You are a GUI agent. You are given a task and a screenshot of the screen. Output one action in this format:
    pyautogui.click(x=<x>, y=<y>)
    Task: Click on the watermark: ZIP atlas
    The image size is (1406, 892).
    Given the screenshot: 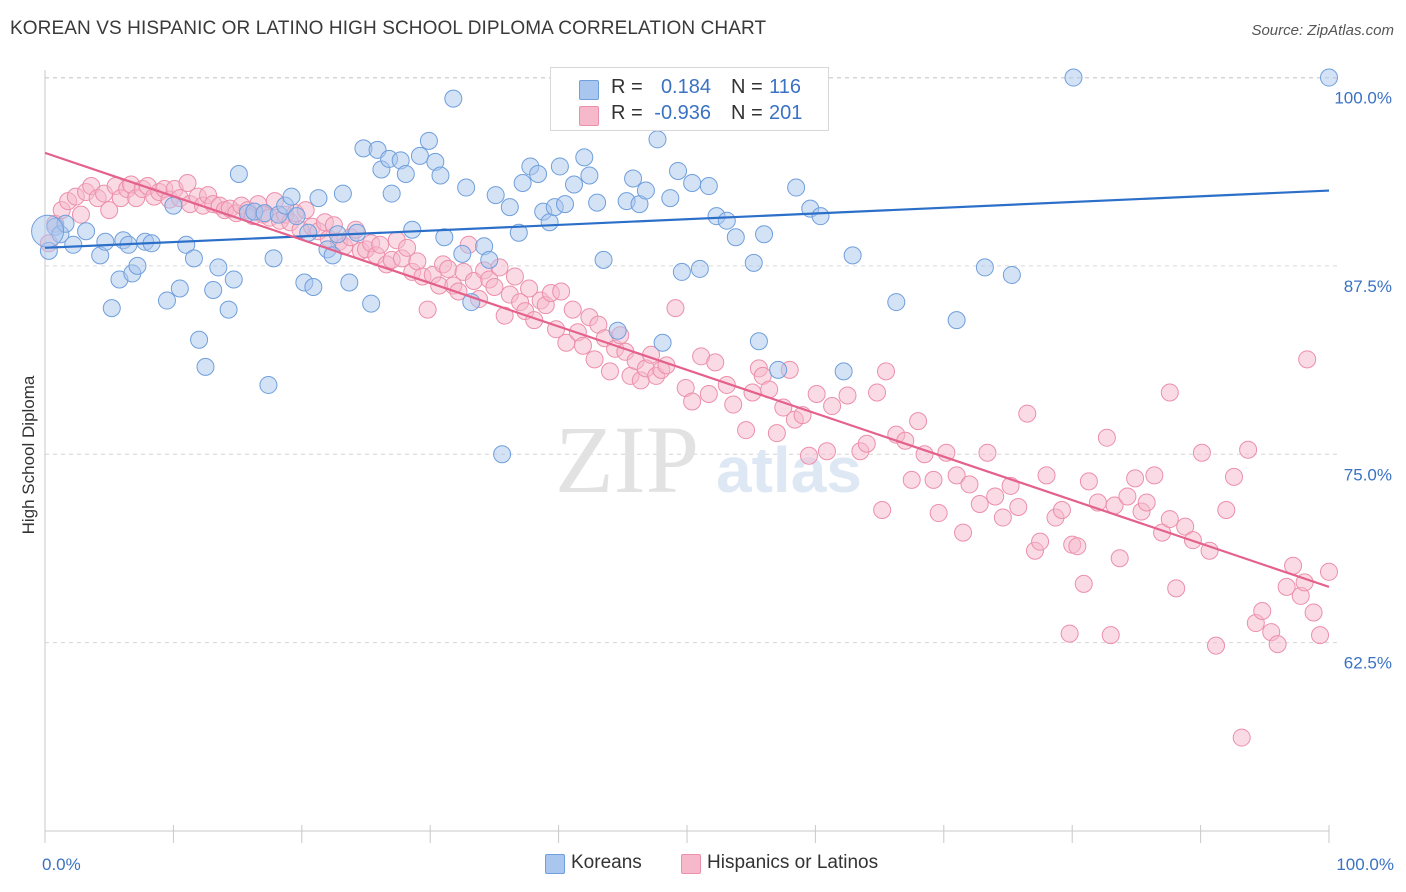 What is the action you would take?
    pyautogui.click(x=708, y=459)
    